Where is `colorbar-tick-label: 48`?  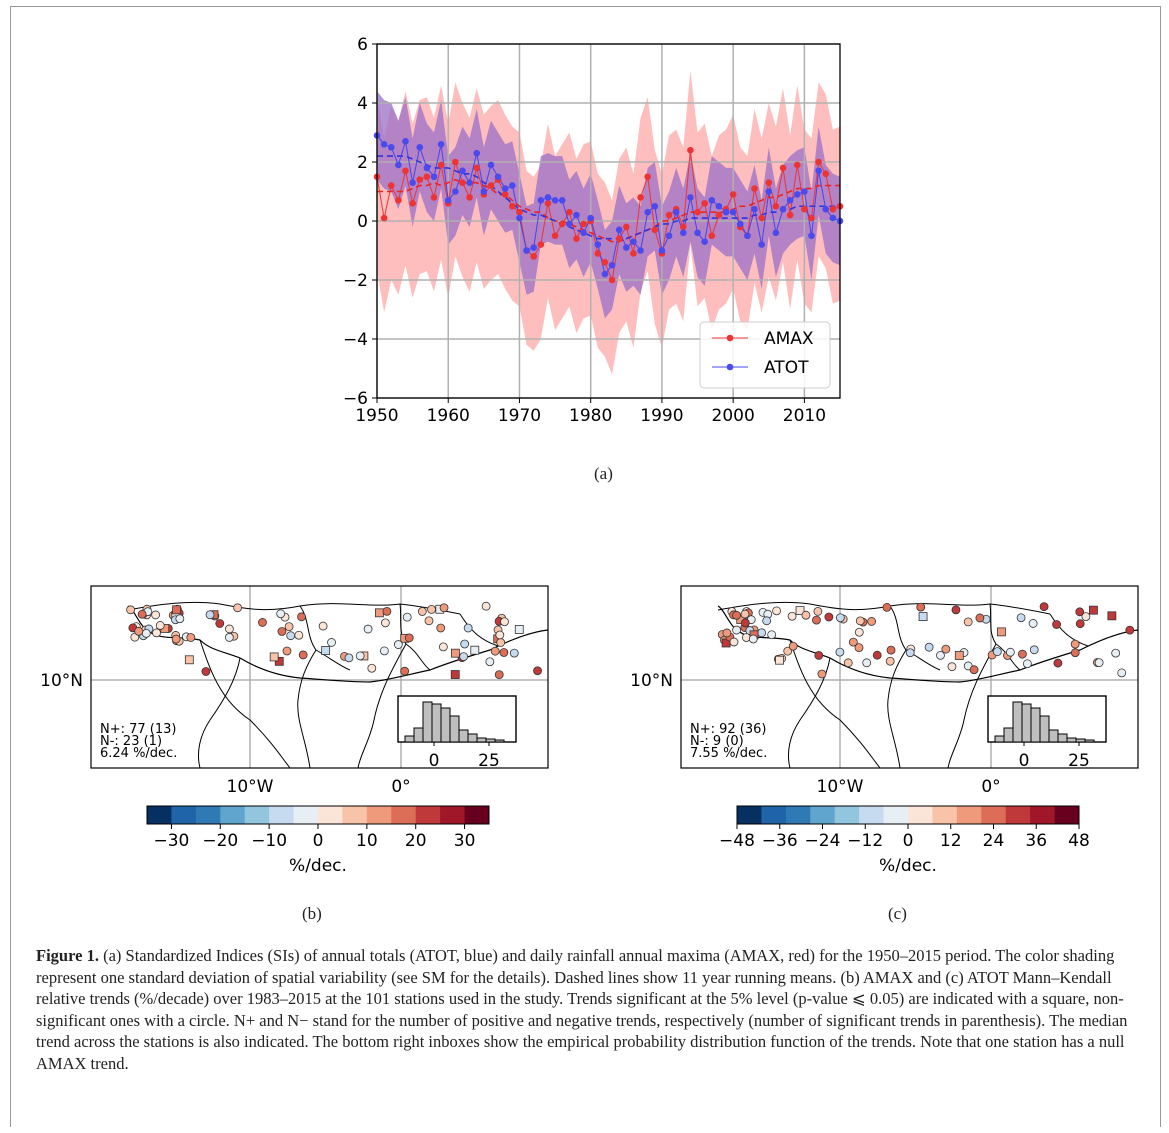 colorbar-tick-label: 48 is located at coordinates (1079, 841).